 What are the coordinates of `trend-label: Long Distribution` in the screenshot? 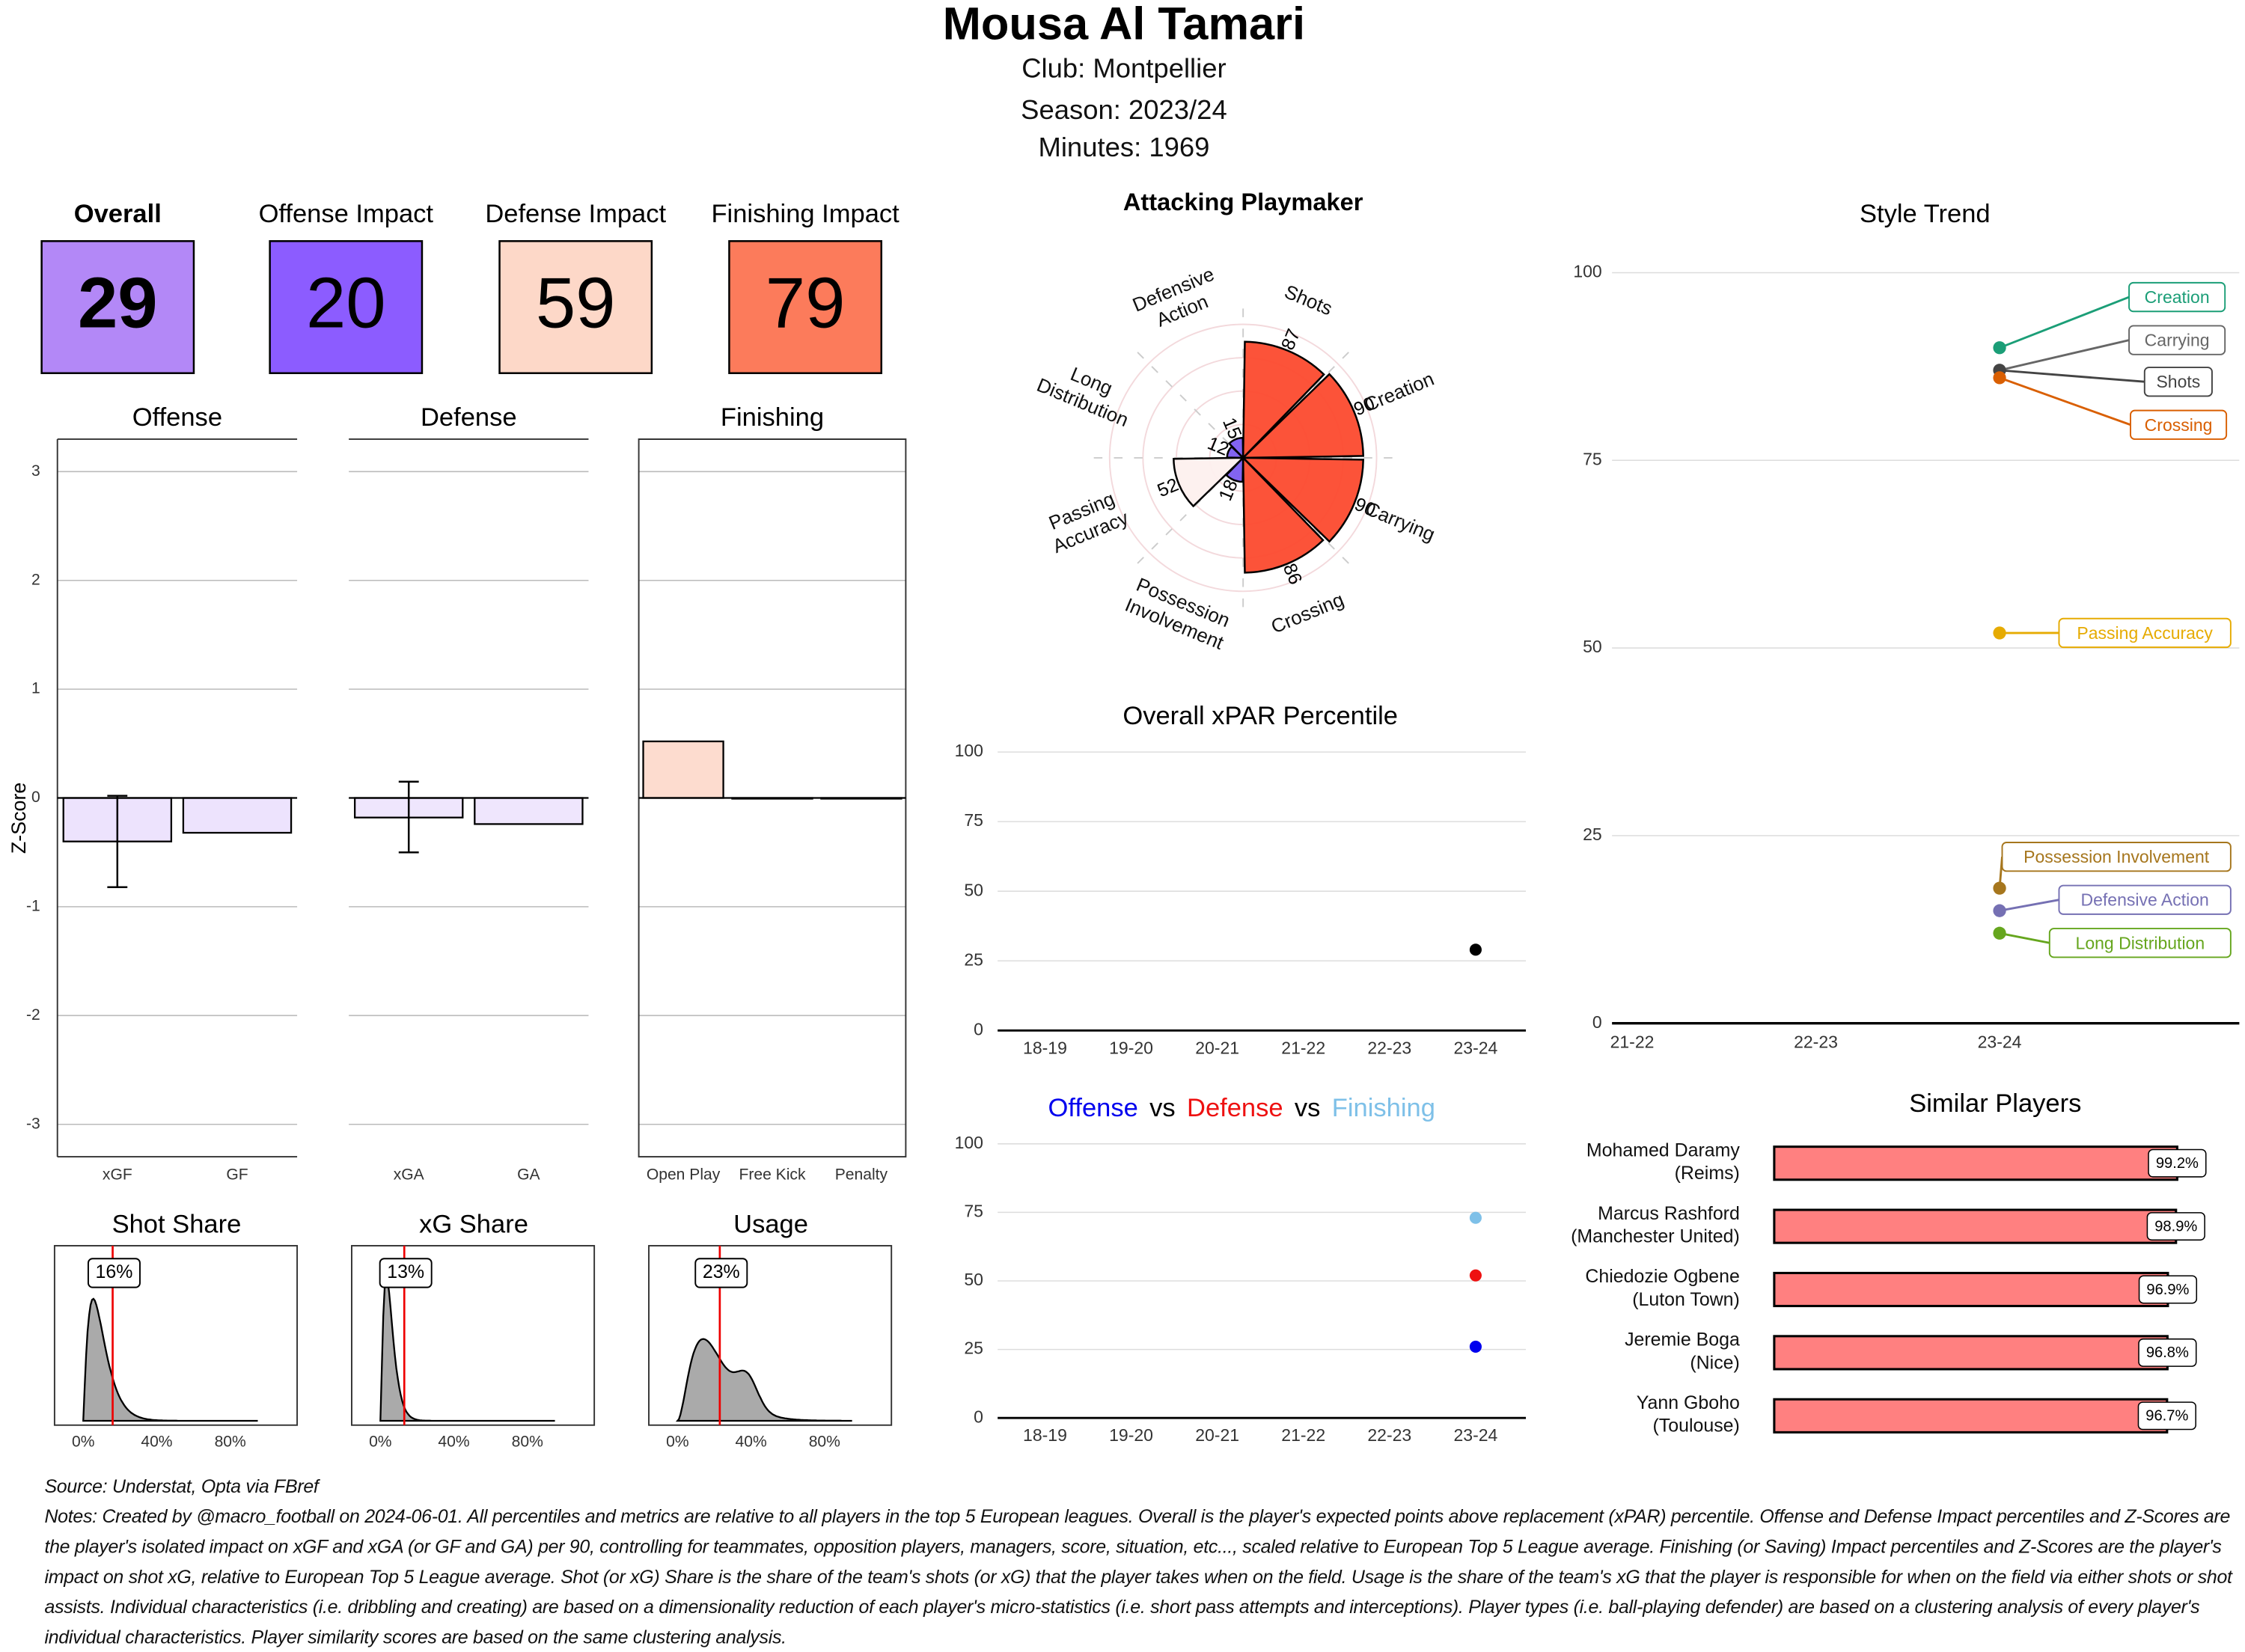 It's located at (2140, 942).